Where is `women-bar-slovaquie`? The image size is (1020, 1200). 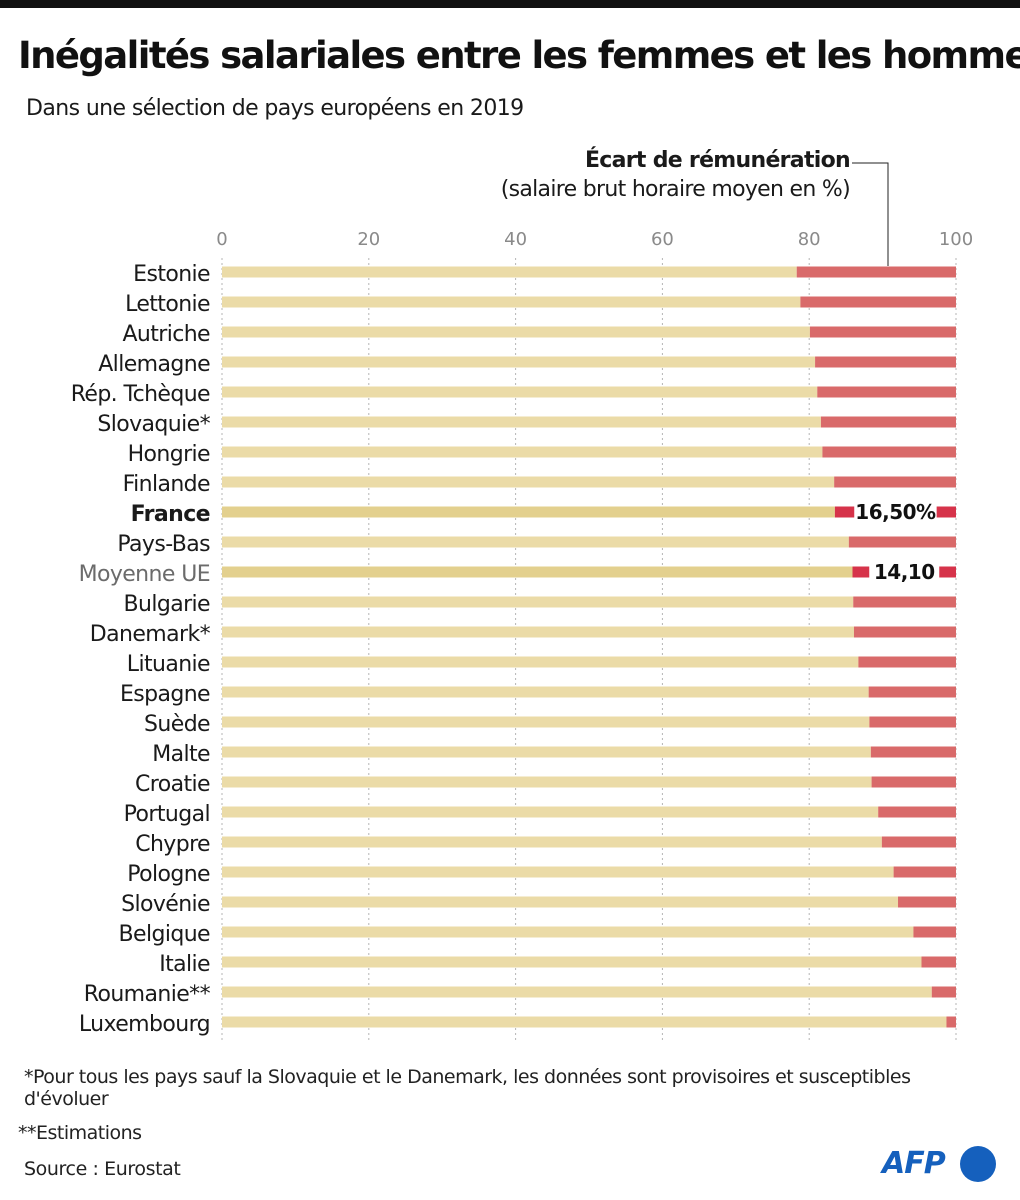
women-bar-slovaquie is located at coordinates (521, 422).